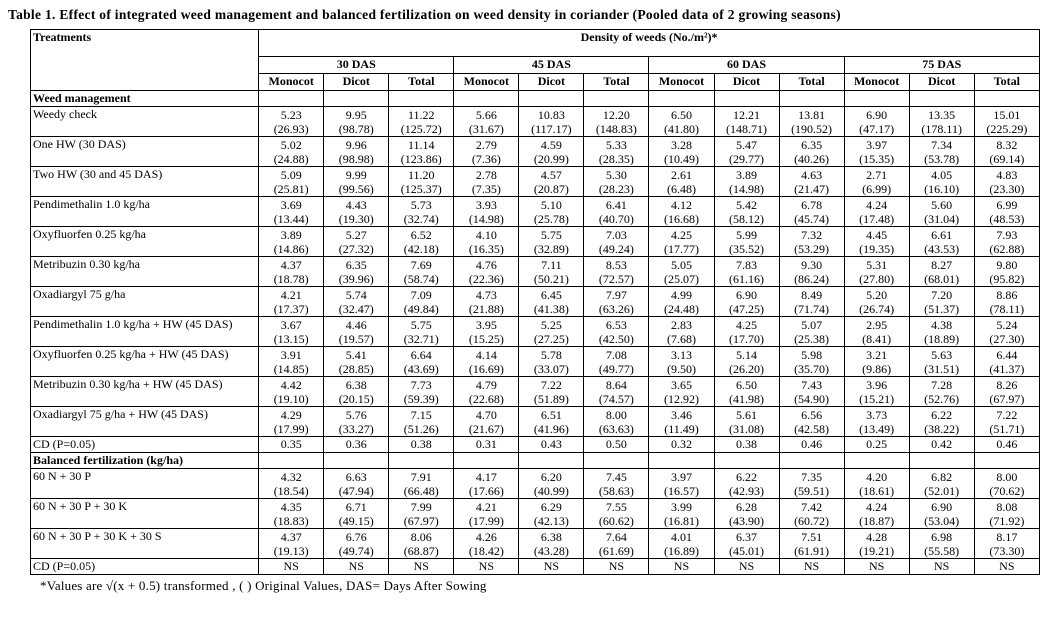 This screenshot has width=1045, height=628. Describe the element at coordinates (877, 325) in the screenshot. I see `transformed-value: 2.95` at that location.